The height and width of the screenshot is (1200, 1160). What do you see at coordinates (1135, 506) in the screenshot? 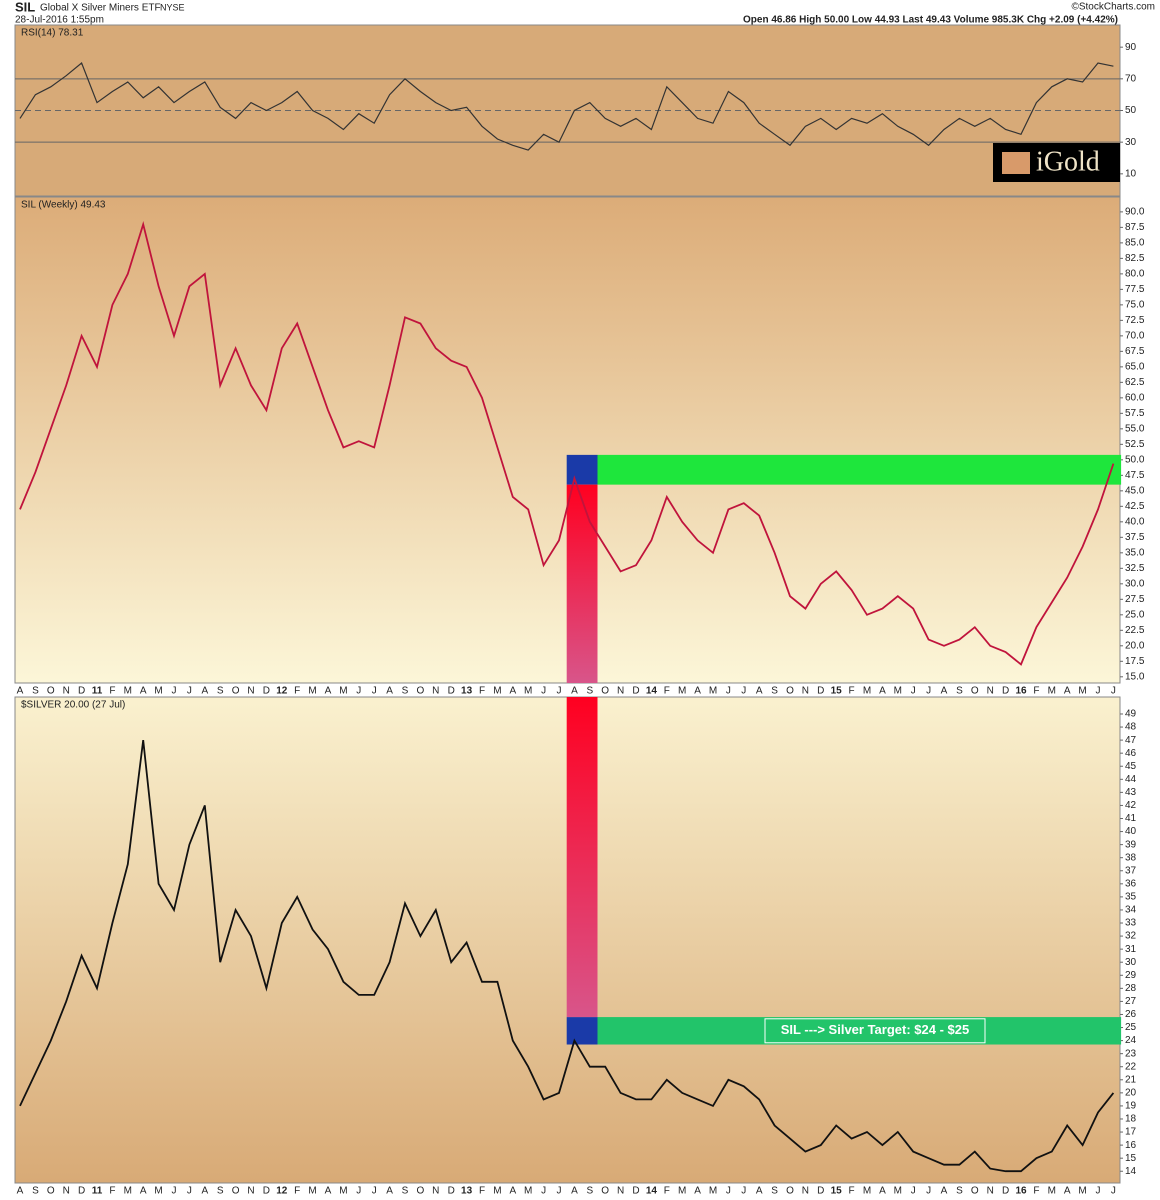
I see `y-tick-label: 42.5` at bounding box center [1135, 506].